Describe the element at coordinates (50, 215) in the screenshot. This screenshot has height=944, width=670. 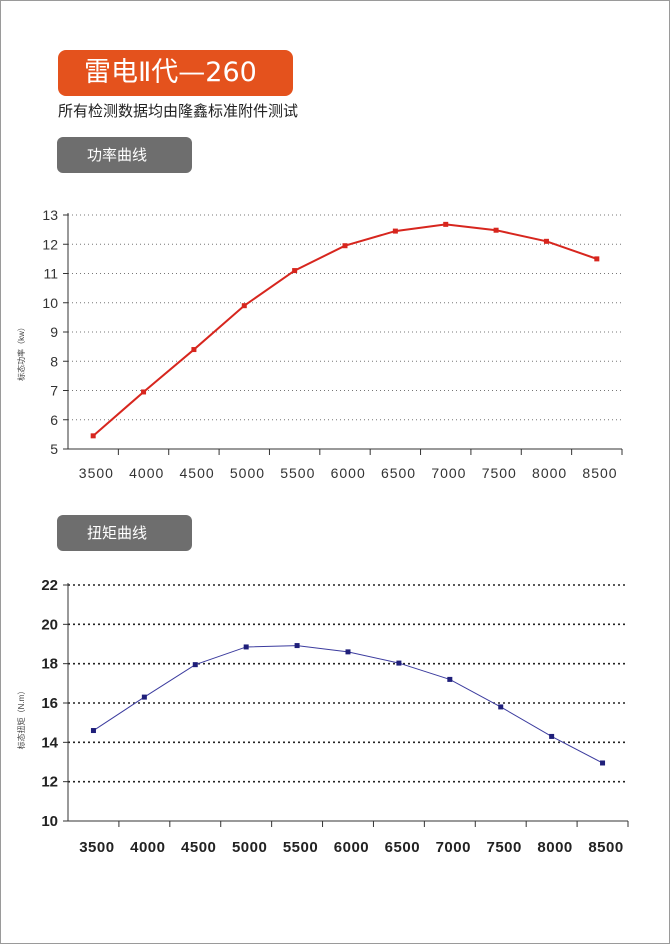
I see `power-y-tick-label: 13` at that location.